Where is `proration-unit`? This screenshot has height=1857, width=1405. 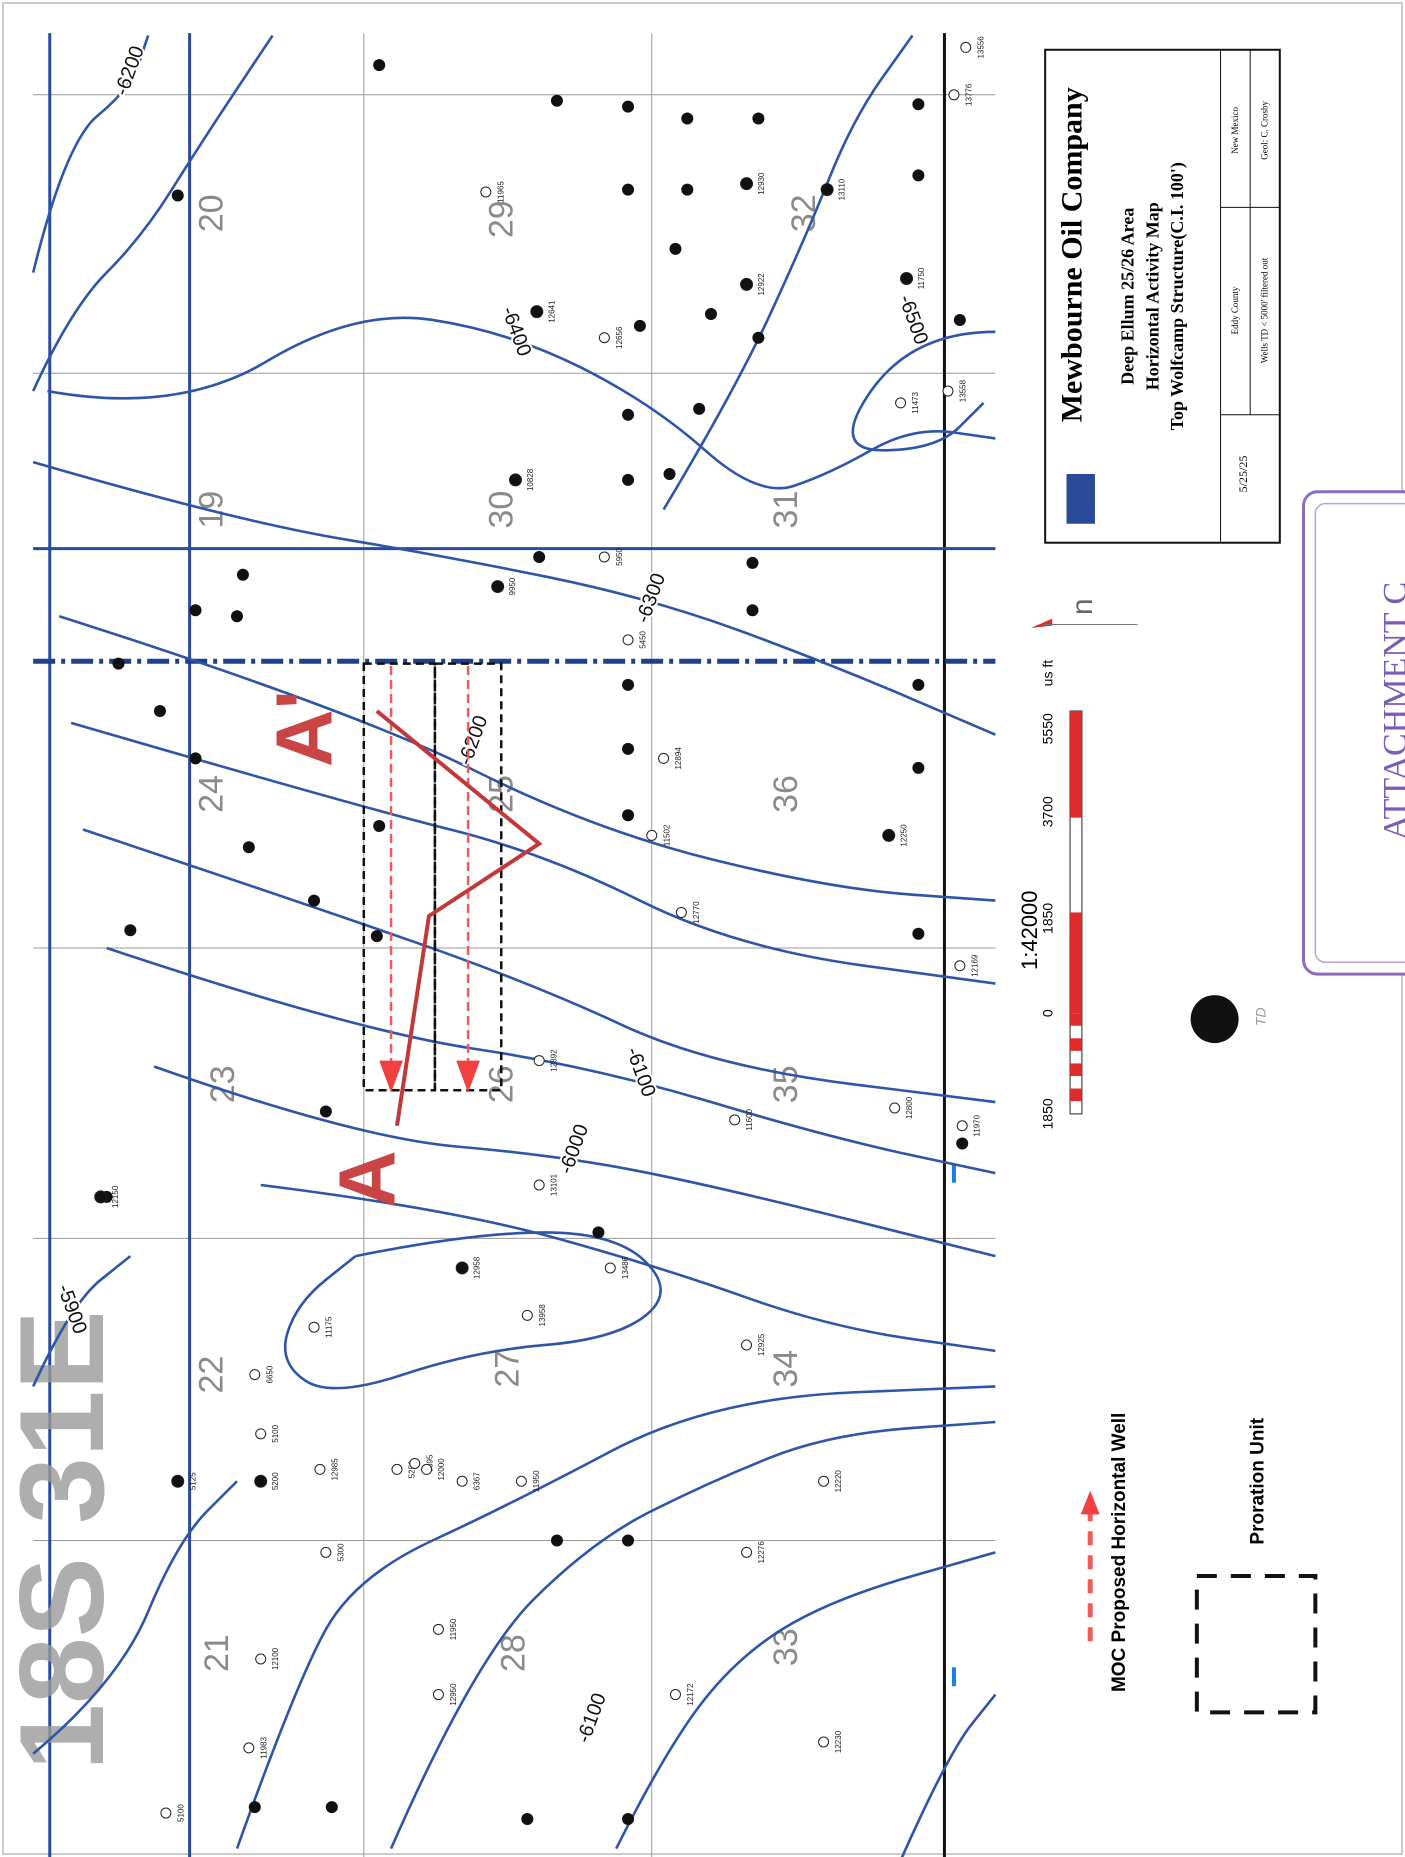
proration-unit is located at coordinates (399, 877).